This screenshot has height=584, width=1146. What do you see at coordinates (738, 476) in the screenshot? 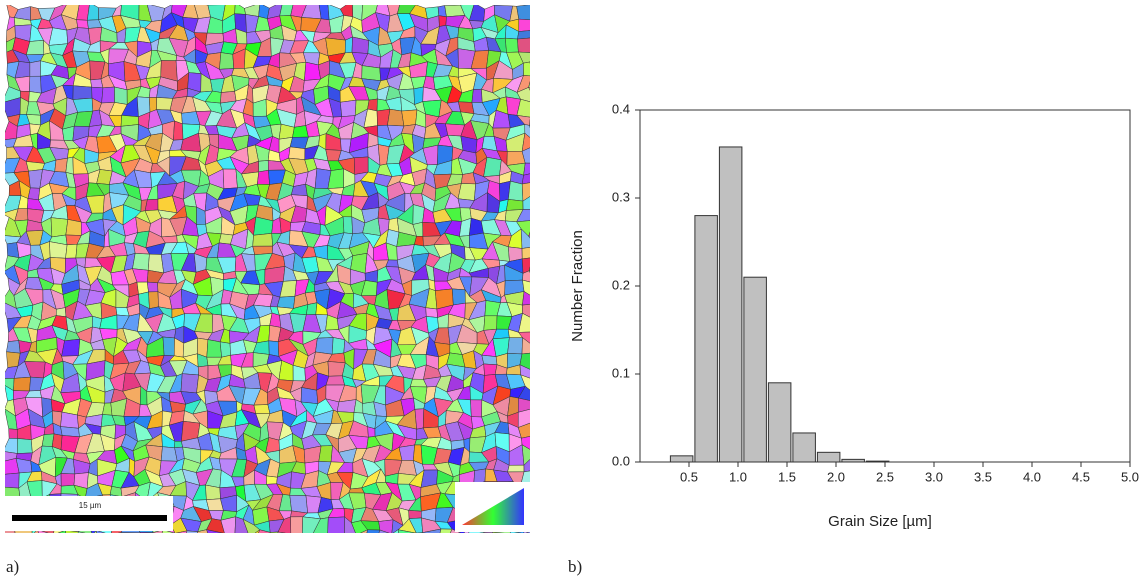
I see `x-tick-label: 1.0` at bounding box center [738, 476].